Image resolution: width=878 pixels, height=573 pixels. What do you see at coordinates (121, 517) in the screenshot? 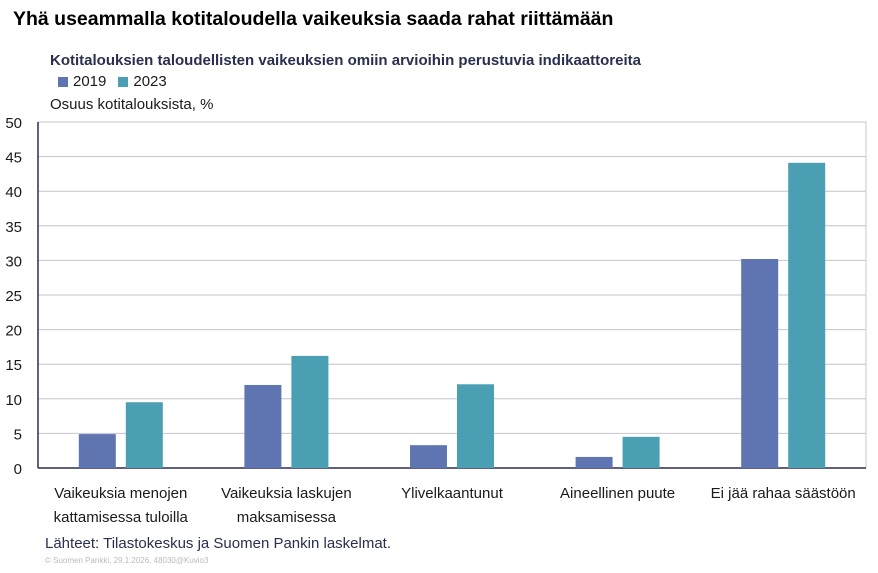
I see `x-tick-label: kattamisessa tuloilla` at bounding box center [121, 517].